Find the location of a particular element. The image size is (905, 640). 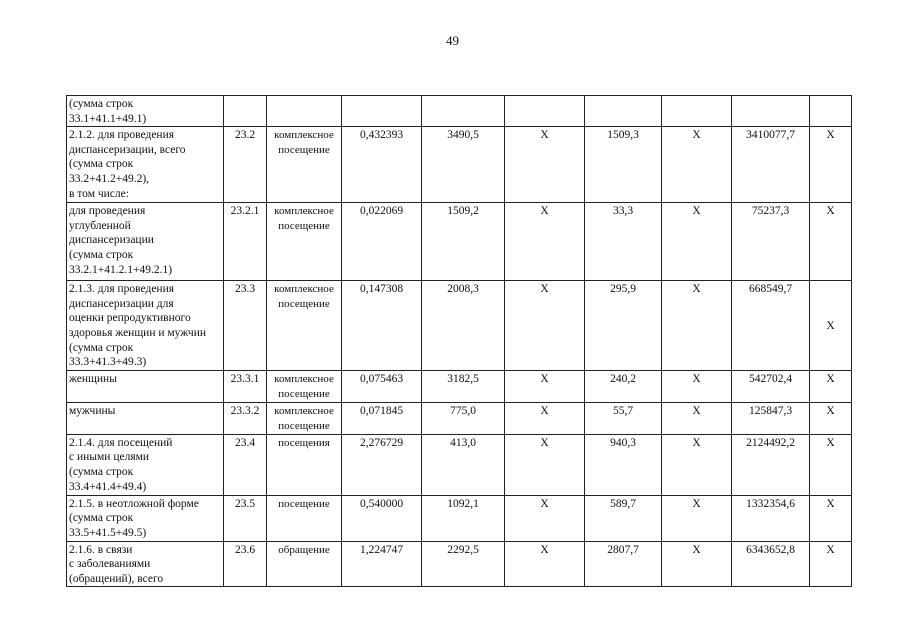

row-code-cell: 23.2.1 is located at coordinates (245, 242).